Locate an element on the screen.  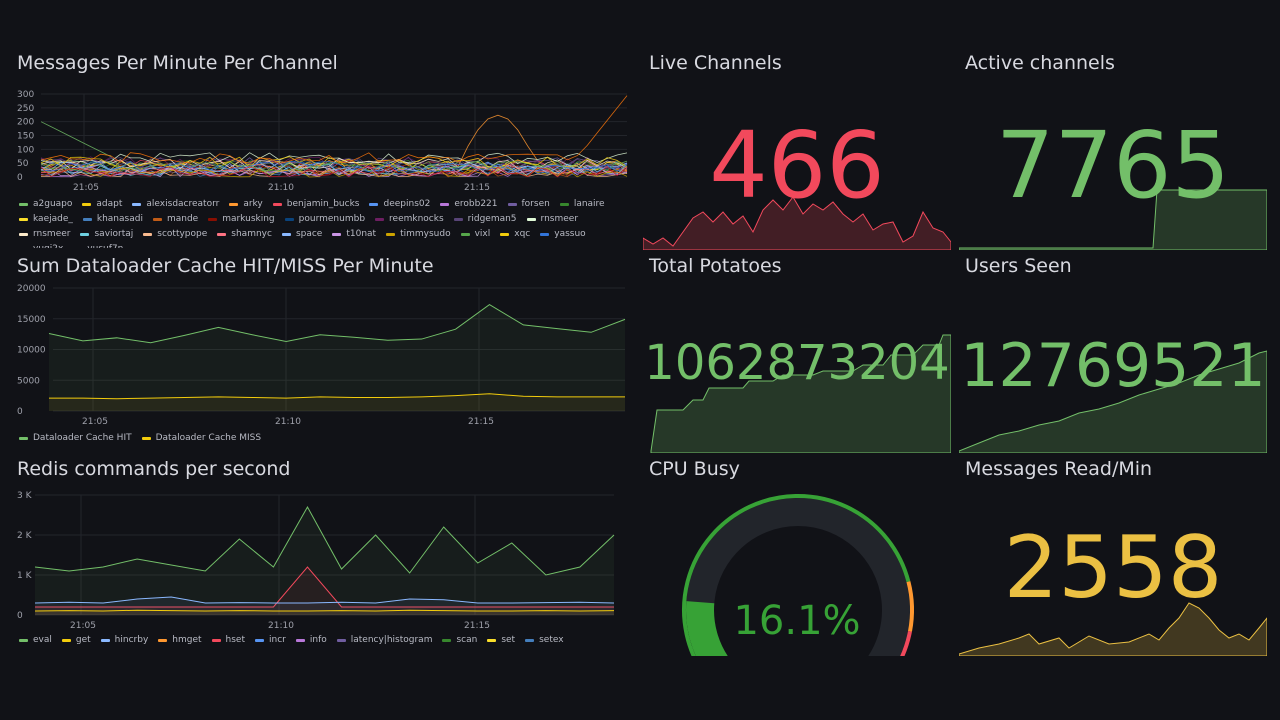
legend-label: ridgeman5 is located at coordinates (492, 219).